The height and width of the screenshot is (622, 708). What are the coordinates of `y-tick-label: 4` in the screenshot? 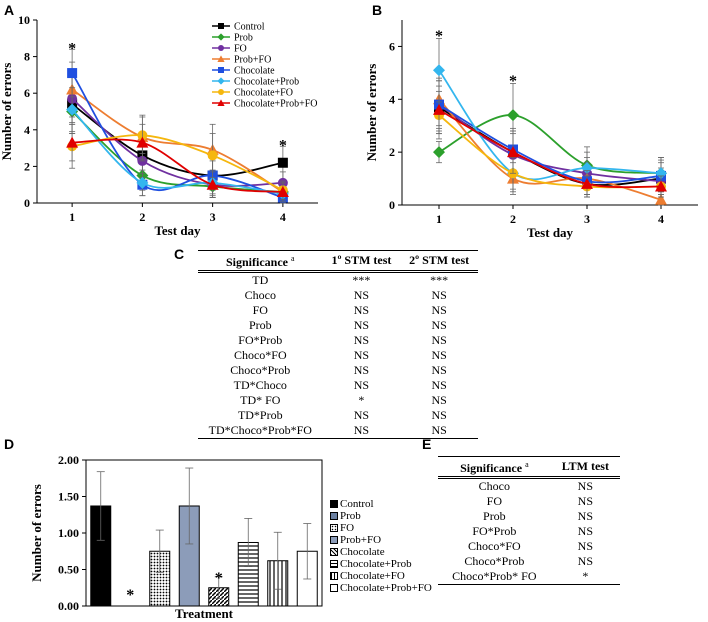 It's located at (27, 130).